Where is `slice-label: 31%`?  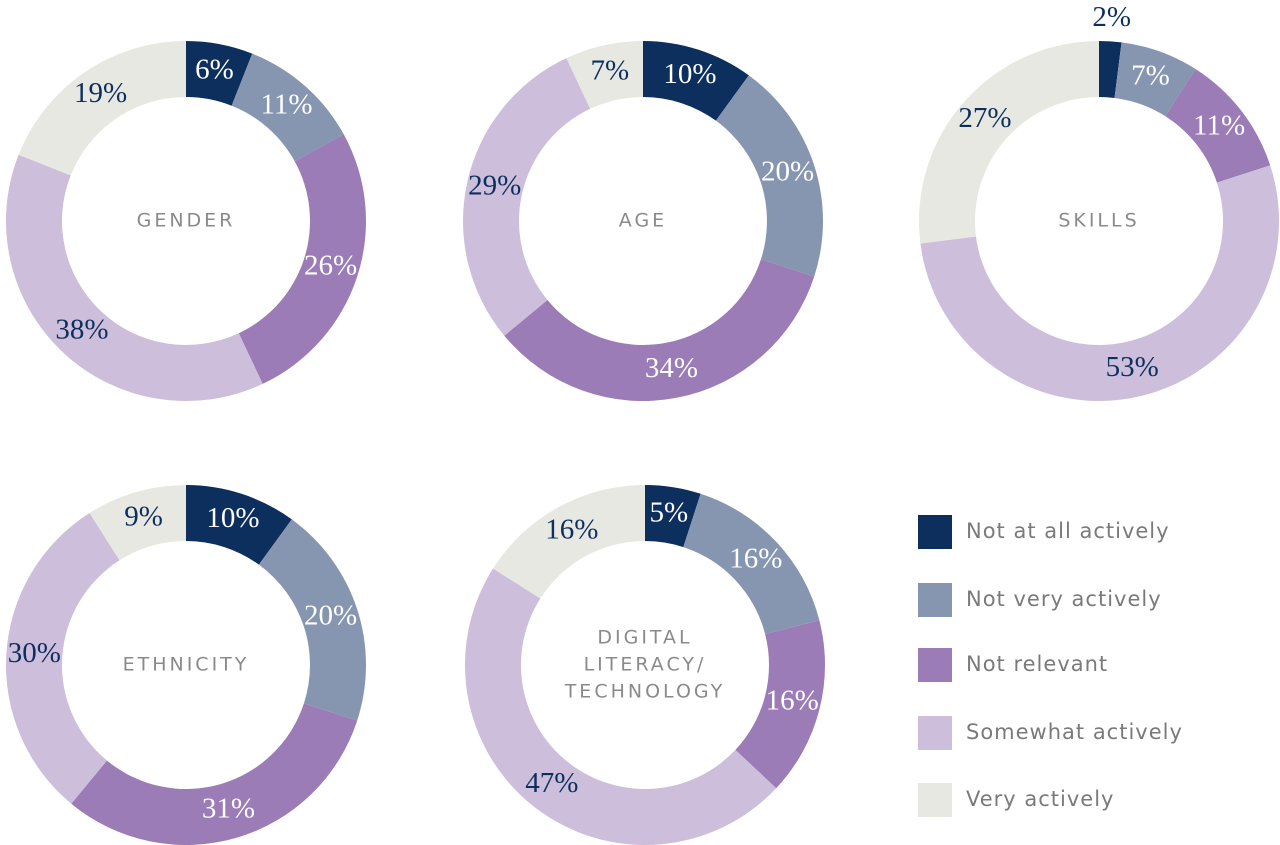 slice-label: 31% is located at coordinates (228, 809).